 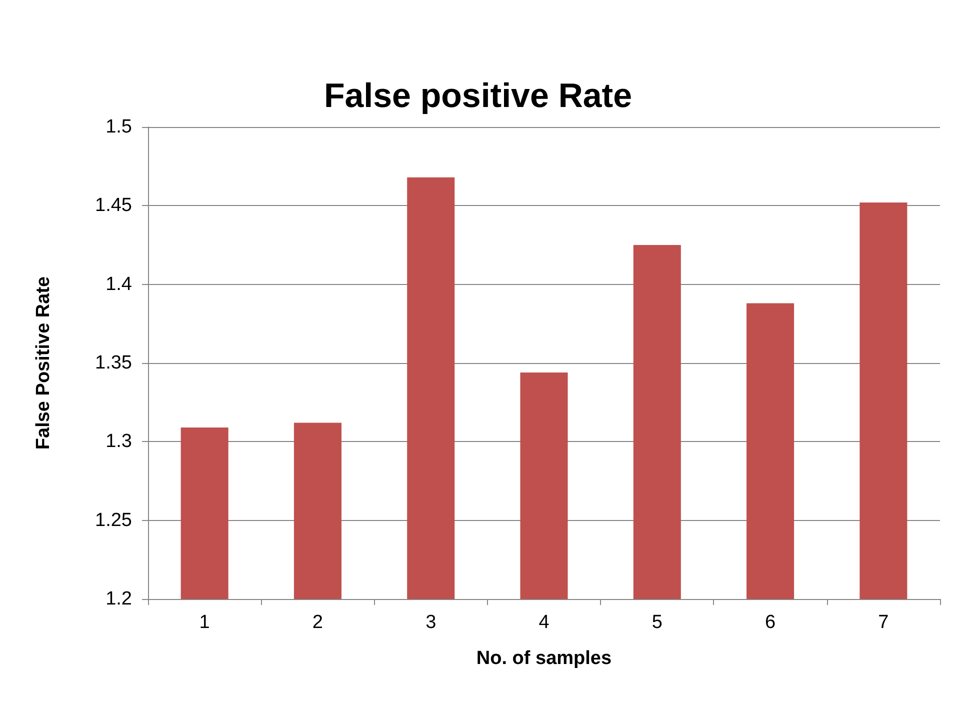 I want to click on y-tick-label: 1.35, so click(x=113, y=363).